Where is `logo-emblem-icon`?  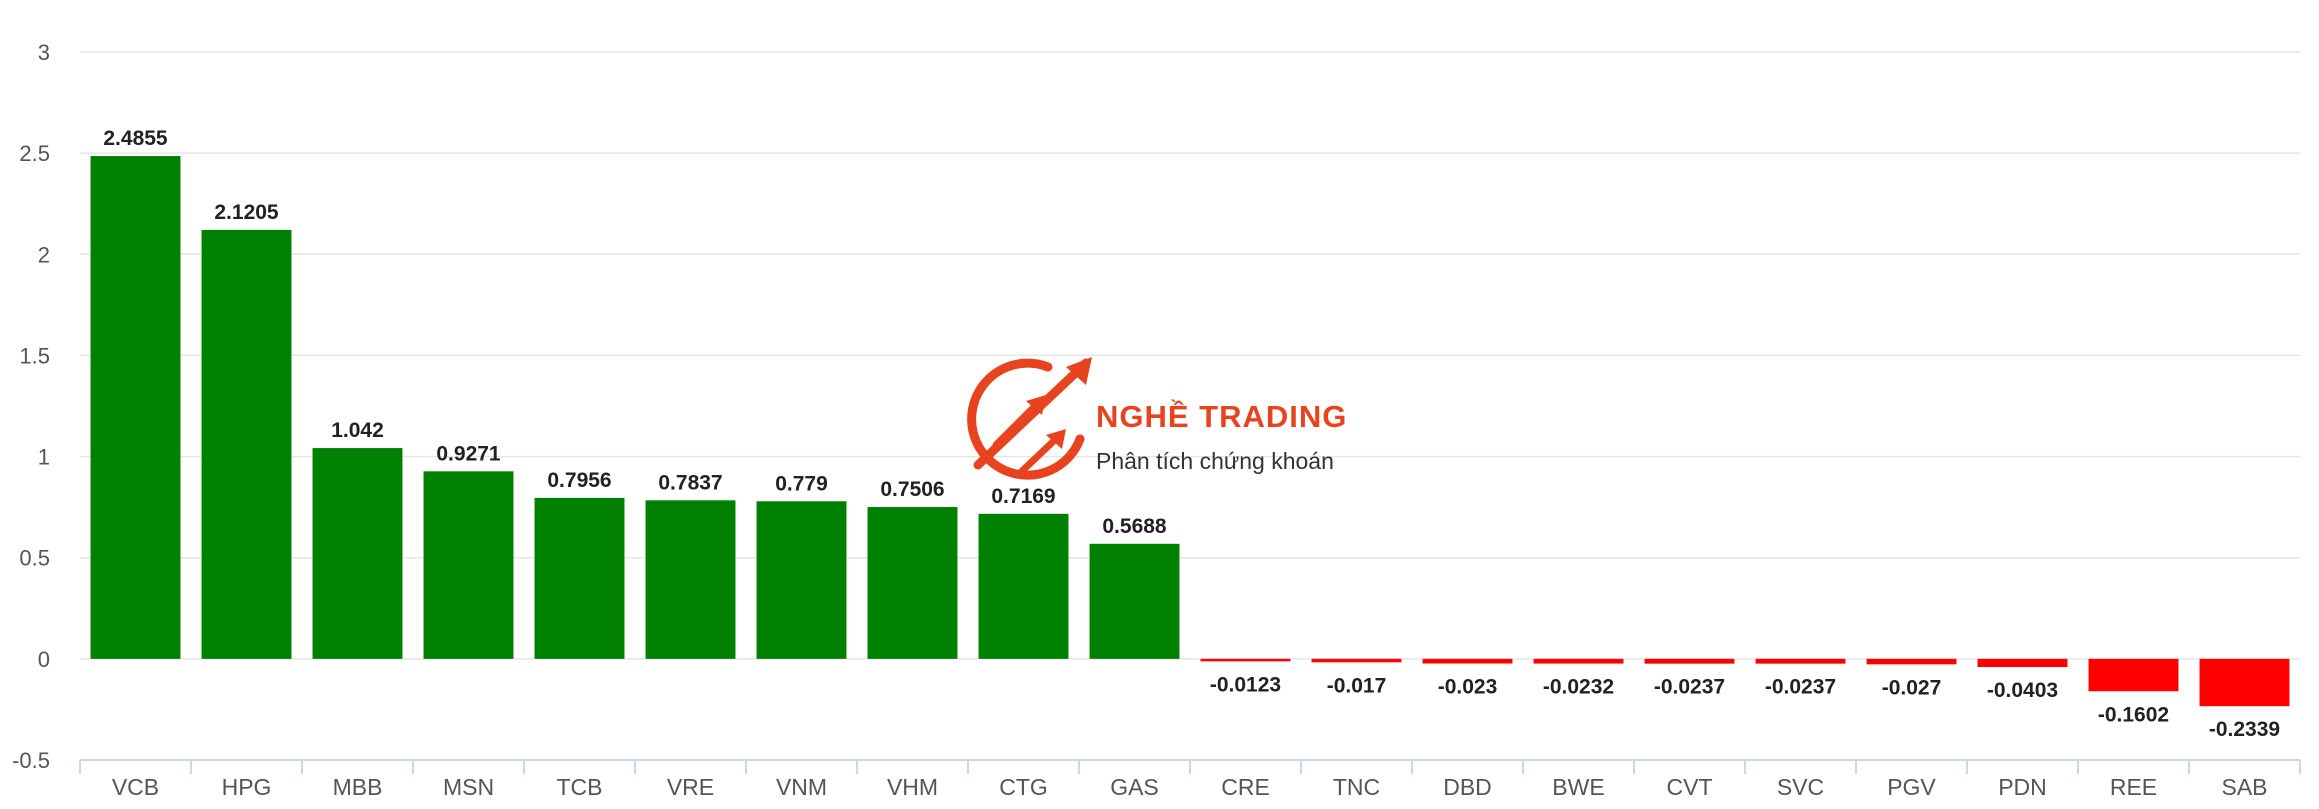
logo-emblem-icon is located at coordinates (1029, 418).